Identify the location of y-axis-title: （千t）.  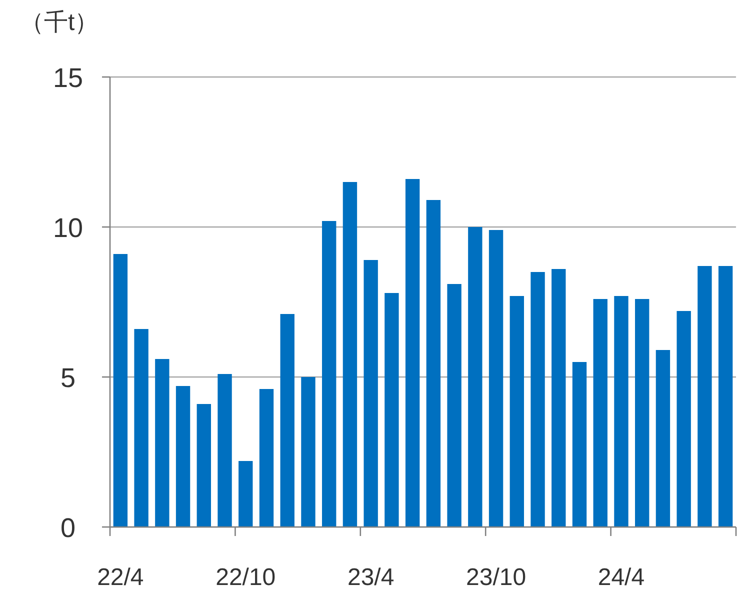
(59, 22).